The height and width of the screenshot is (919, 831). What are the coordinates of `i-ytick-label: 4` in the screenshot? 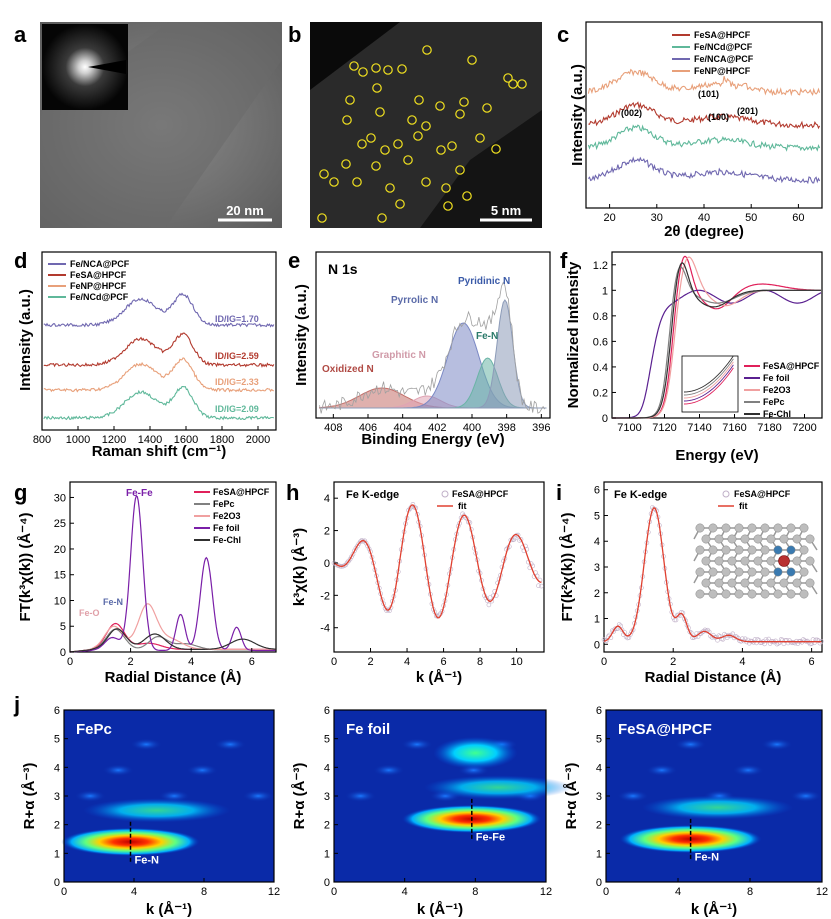 It's located at (597, 542).